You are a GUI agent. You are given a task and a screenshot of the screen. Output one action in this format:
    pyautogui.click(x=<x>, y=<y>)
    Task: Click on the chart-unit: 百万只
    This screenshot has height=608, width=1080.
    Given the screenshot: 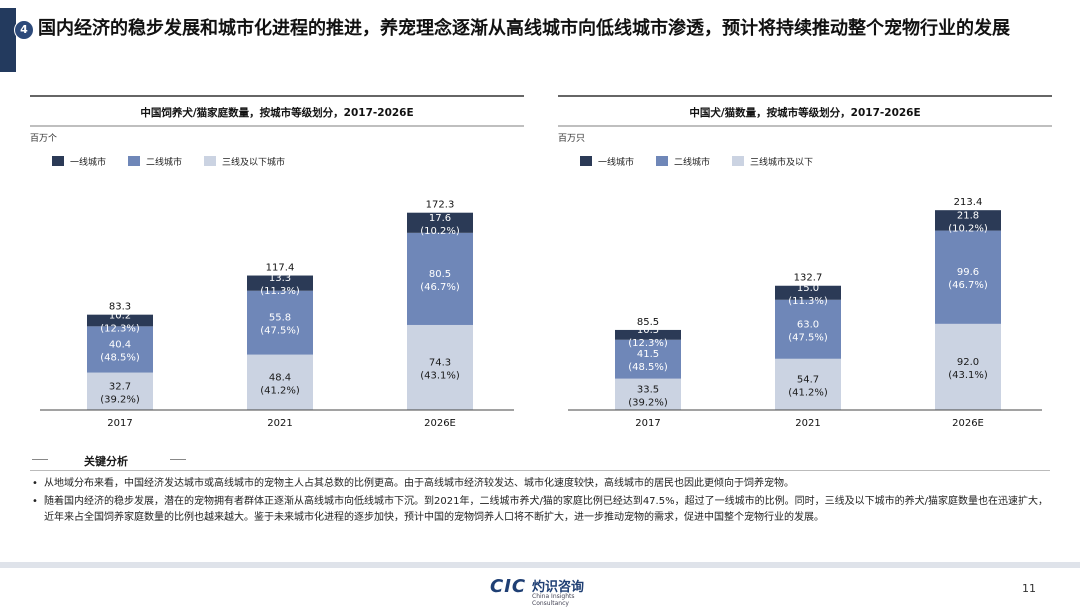 What is the action you would take?
    pyautogui.click(x=571, y=138)
    